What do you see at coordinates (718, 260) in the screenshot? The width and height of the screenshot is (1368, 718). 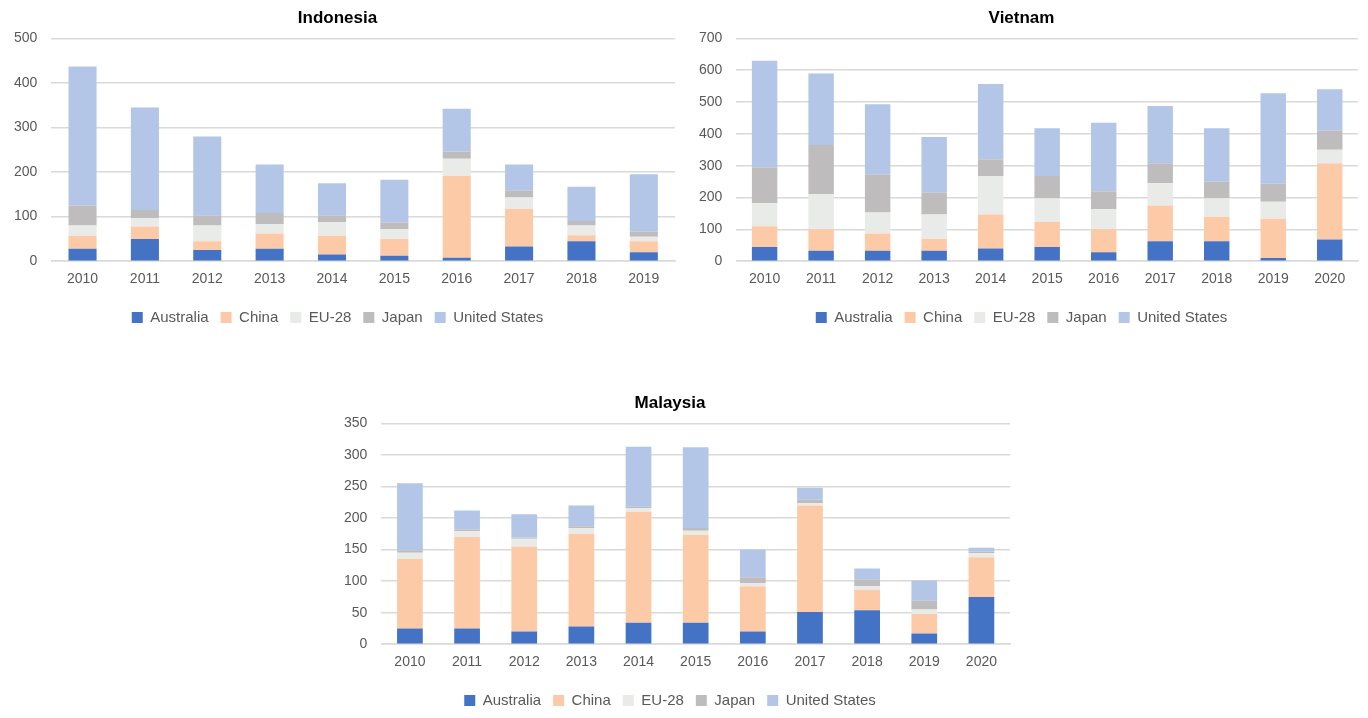 I see `y-tick-label: 0` at bounding box center [718, 260].